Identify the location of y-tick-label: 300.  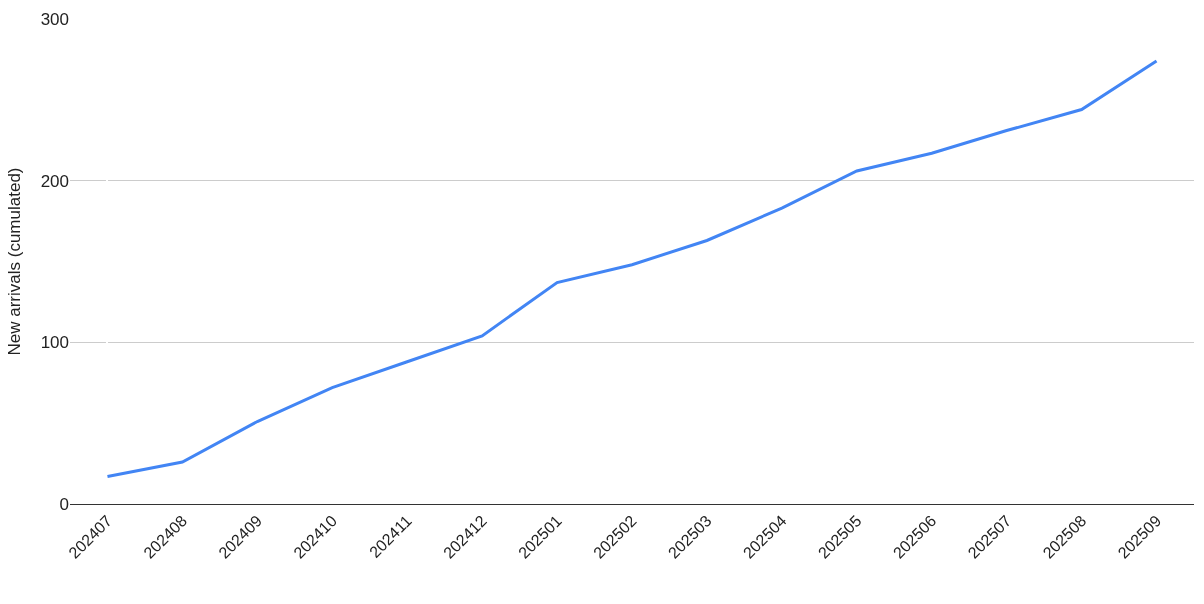
(54, 19).